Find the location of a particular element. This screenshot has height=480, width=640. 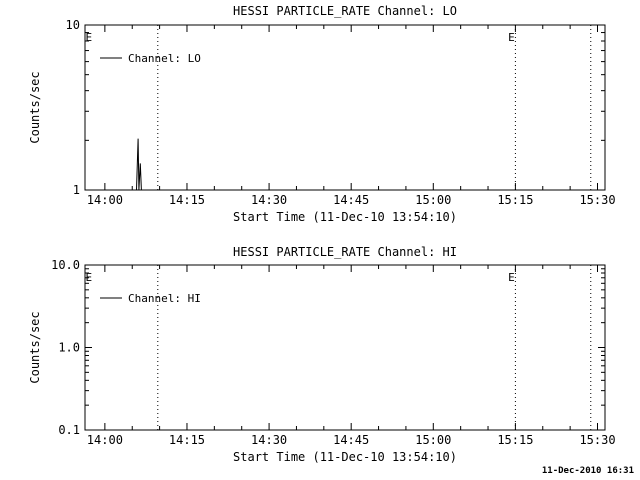

y-tick-label: 1 is located at coordinates (76, 190).